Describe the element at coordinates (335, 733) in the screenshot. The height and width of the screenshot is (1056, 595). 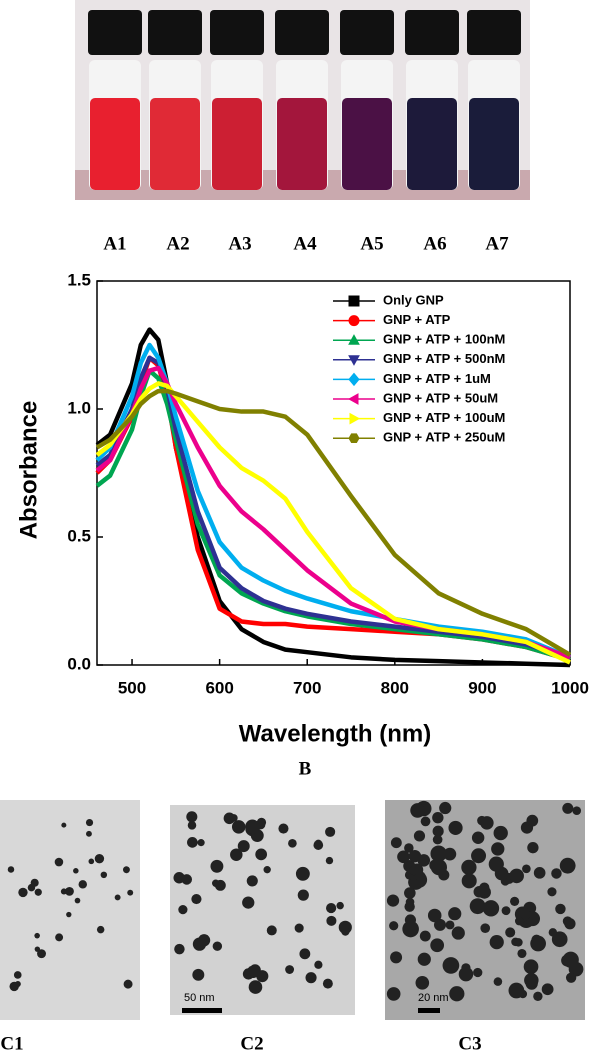
I see `x-axis-title: Wavelength (nm)` at that location.